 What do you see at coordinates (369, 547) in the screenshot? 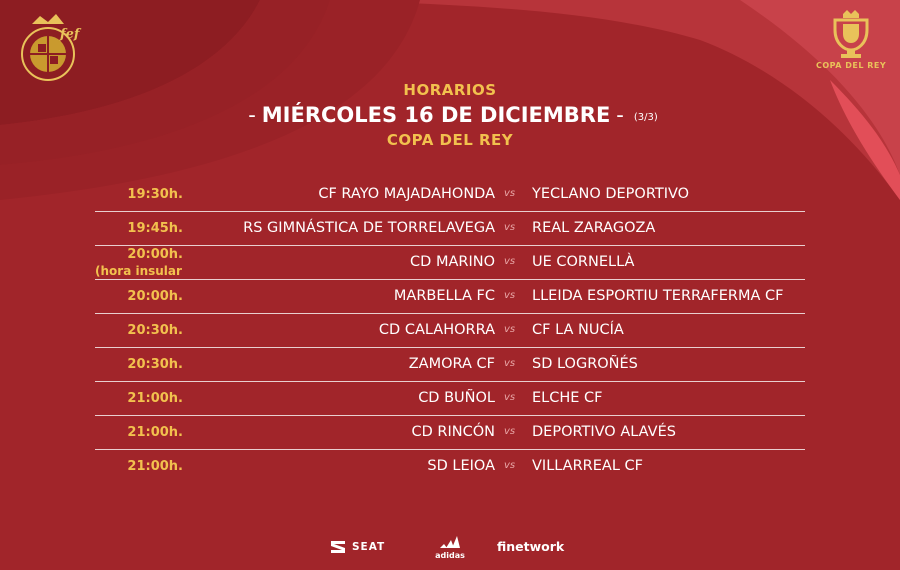
I see `seat-wordmark: SEAT` at bounding box center [369, 547].